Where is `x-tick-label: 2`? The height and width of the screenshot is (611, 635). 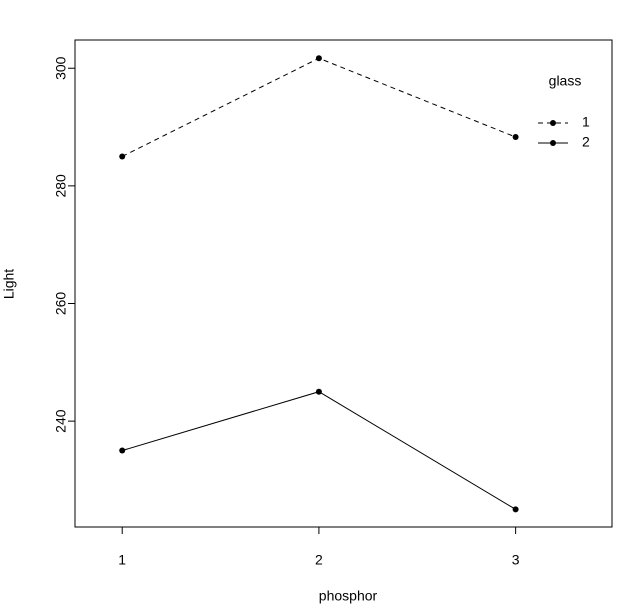
x-tick-label: 2 is located at coordinates (319, 560).